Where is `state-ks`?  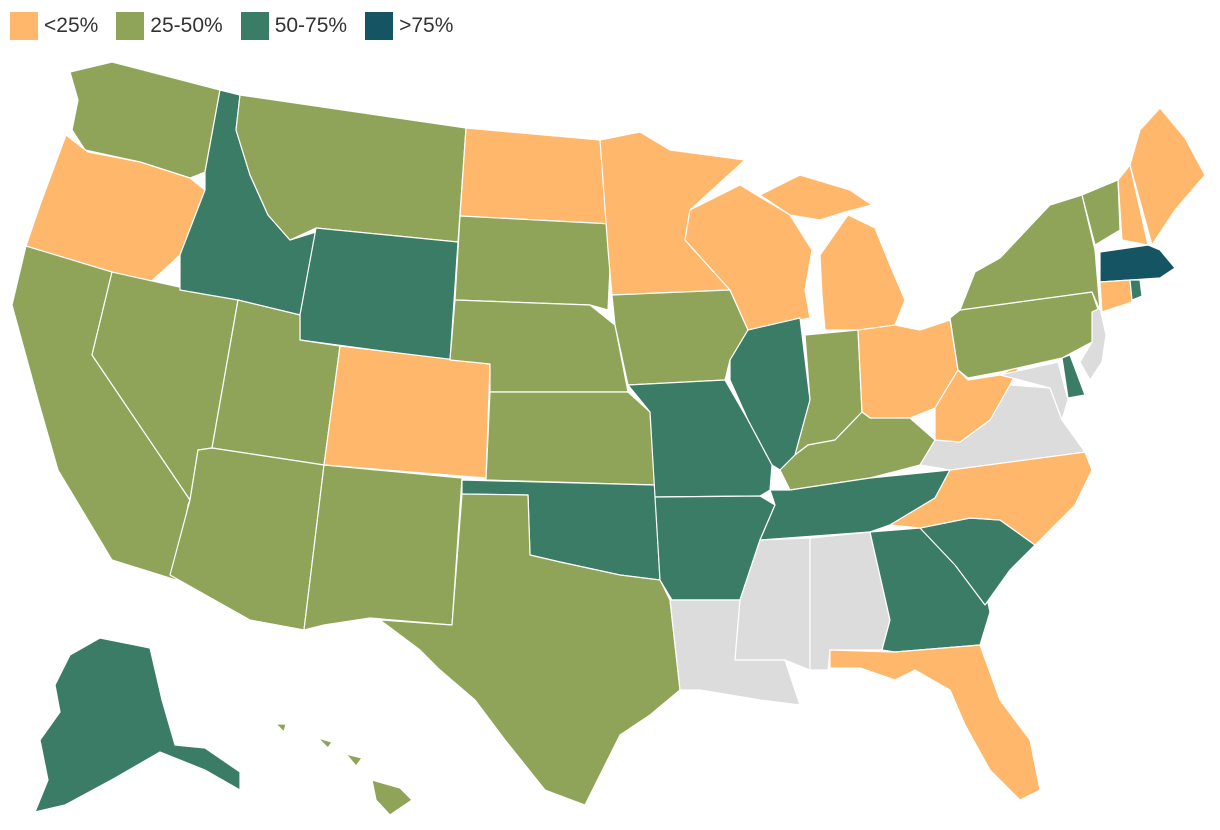 state-ks is located at coordinates (570, 438).